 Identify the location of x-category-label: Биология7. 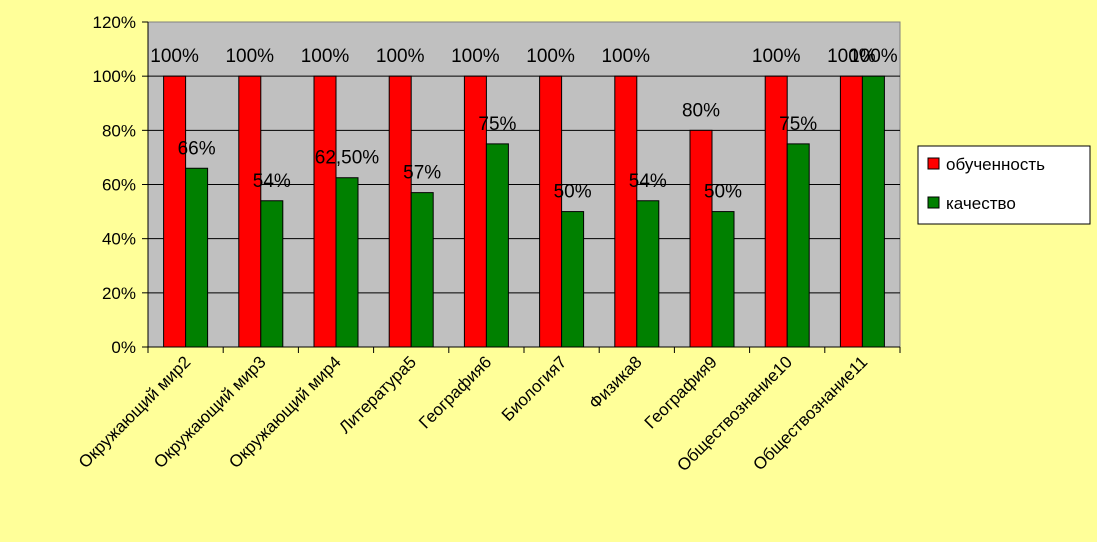
(534, 388).